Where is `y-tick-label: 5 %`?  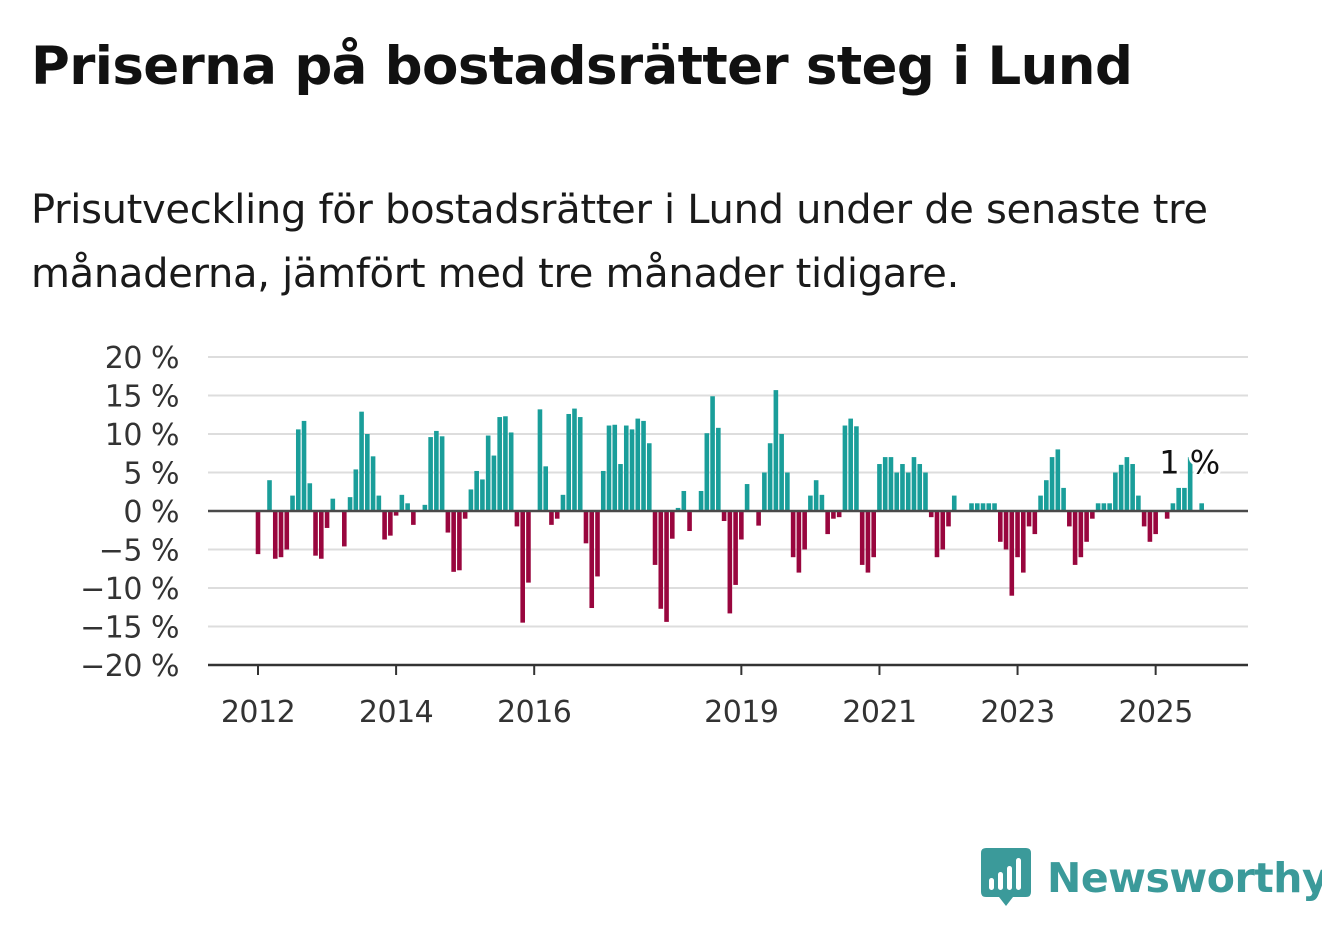 y-tick-label: 5 % is located at coordinates (151, 474).